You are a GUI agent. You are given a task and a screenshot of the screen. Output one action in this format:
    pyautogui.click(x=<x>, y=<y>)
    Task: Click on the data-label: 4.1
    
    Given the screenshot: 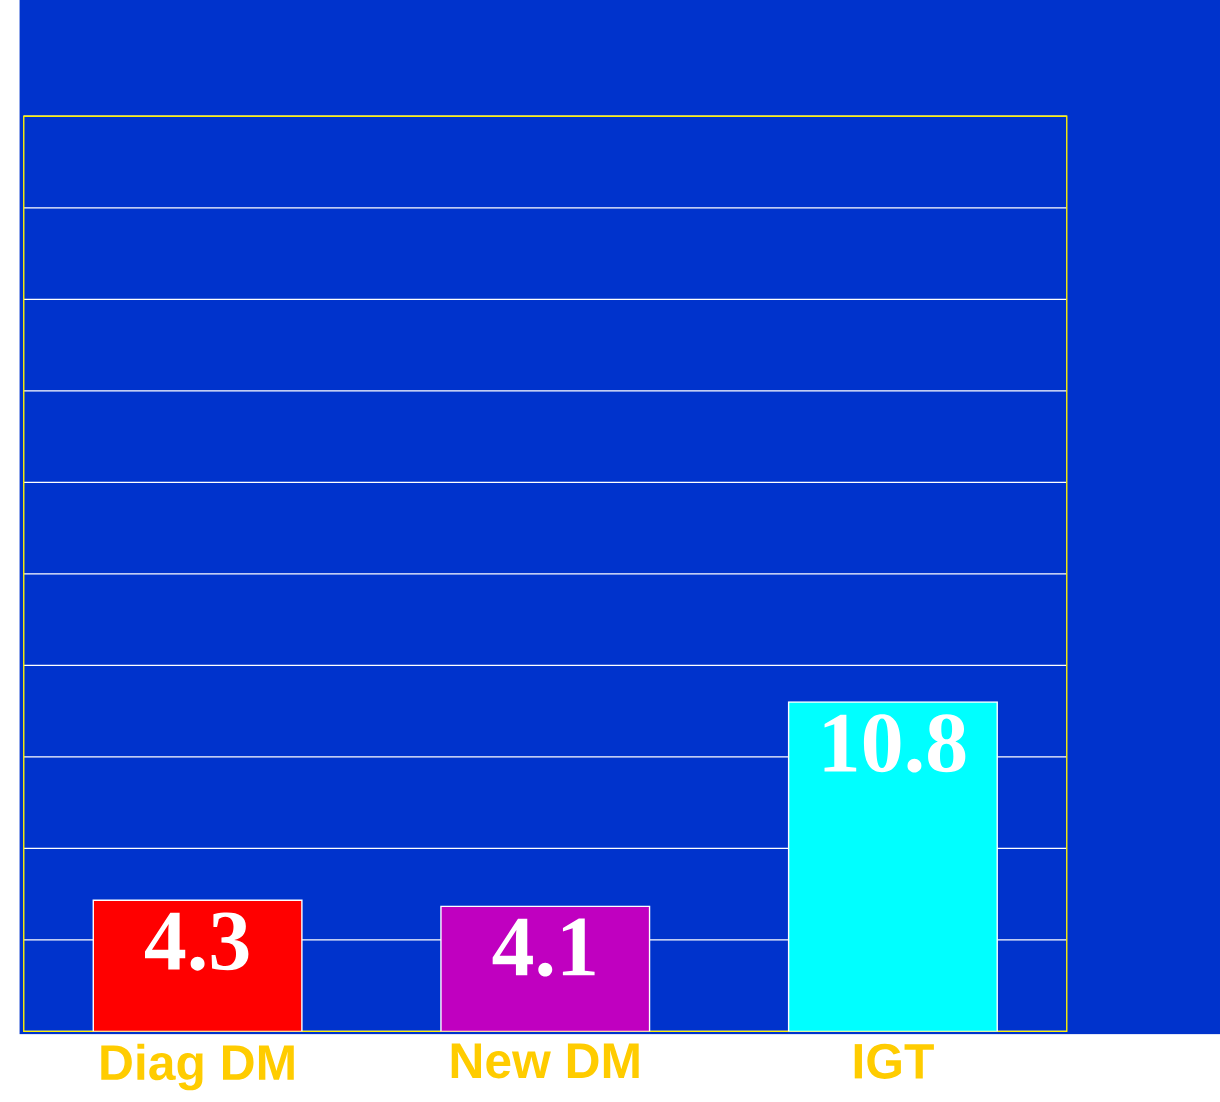 What is the action you would take?
    pyautogui.click(x=543, y=947)
    